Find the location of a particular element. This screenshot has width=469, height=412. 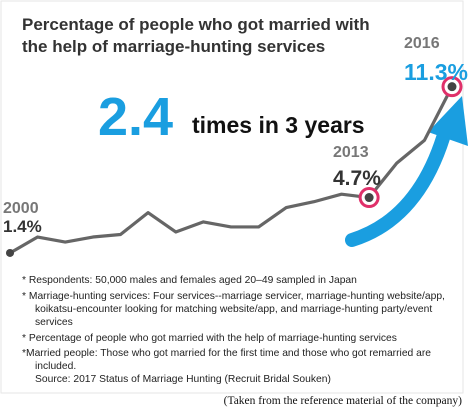

growth-arrow-head is located at coordinates (448, 121).